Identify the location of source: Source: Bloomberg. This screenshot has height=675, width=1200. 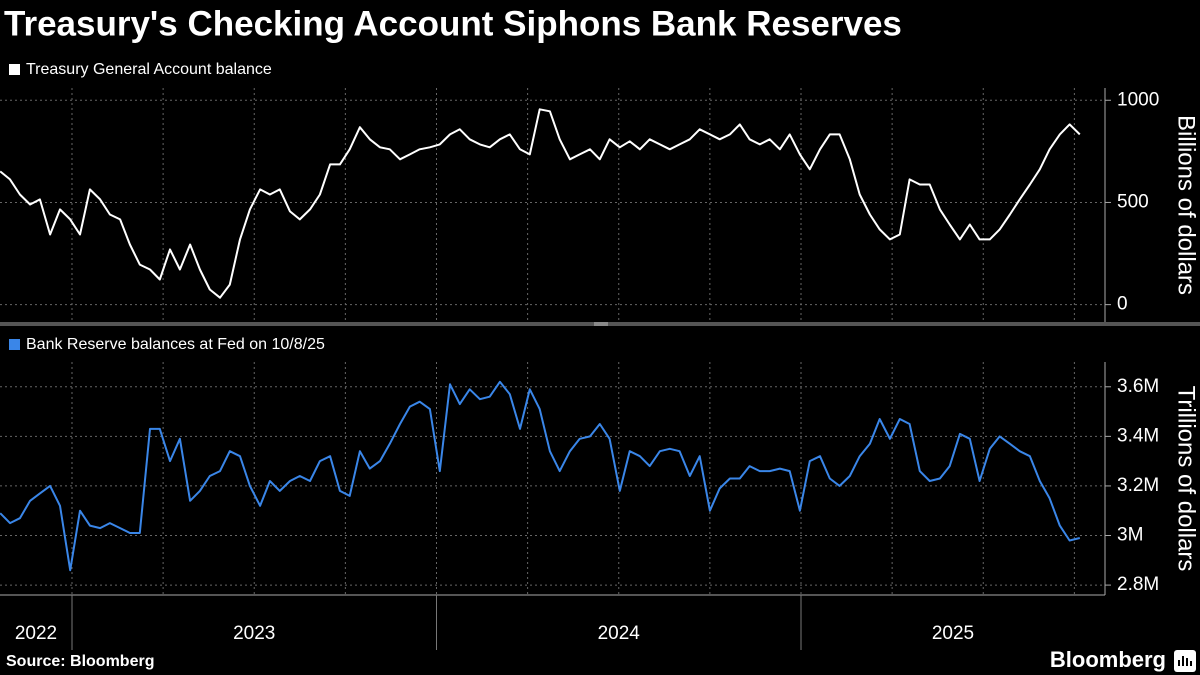
(80, 661).